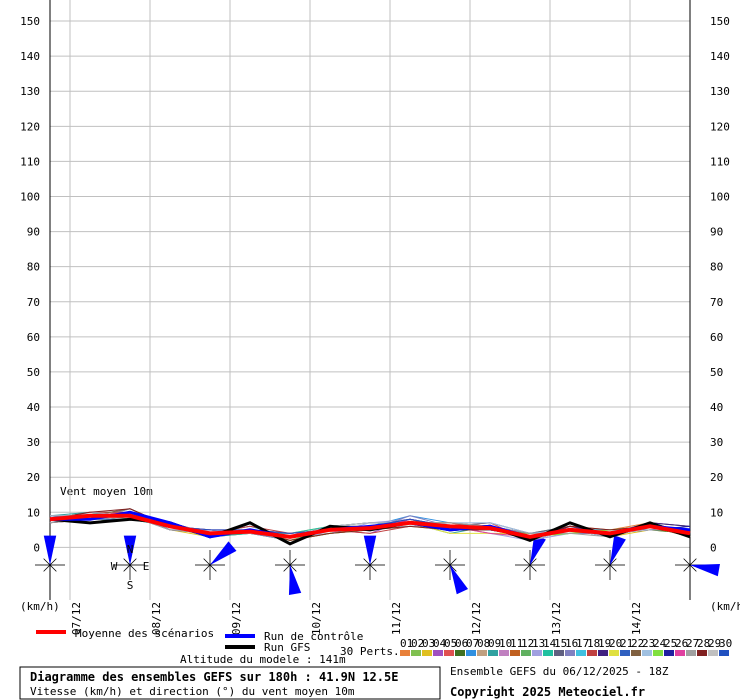 The image size is (740, 700). I want to click on legend-label: 22, so click(637, 643).